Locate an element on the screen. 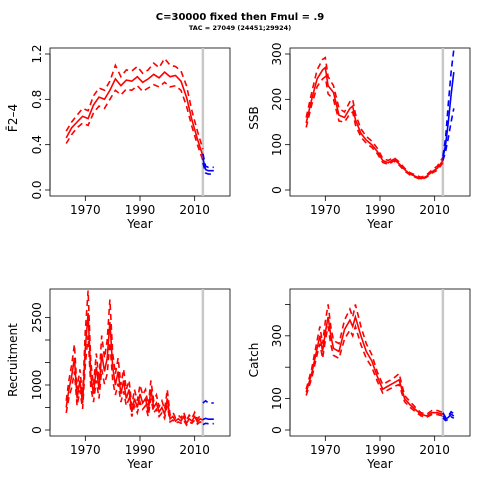 This screenshot has height=480, width=480. panel-ssb-series-projection is located at coordinates (448, 115).